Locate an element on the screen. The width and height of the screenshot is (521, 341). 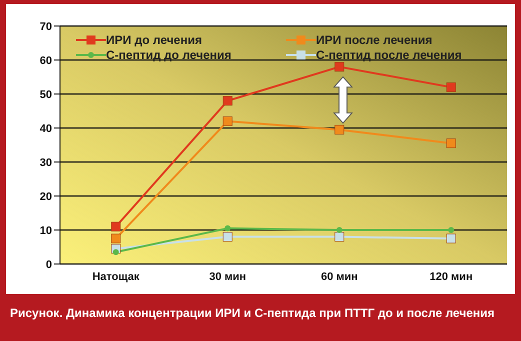
x-tick-label: 60 мин is located at coordinates (339, 276).